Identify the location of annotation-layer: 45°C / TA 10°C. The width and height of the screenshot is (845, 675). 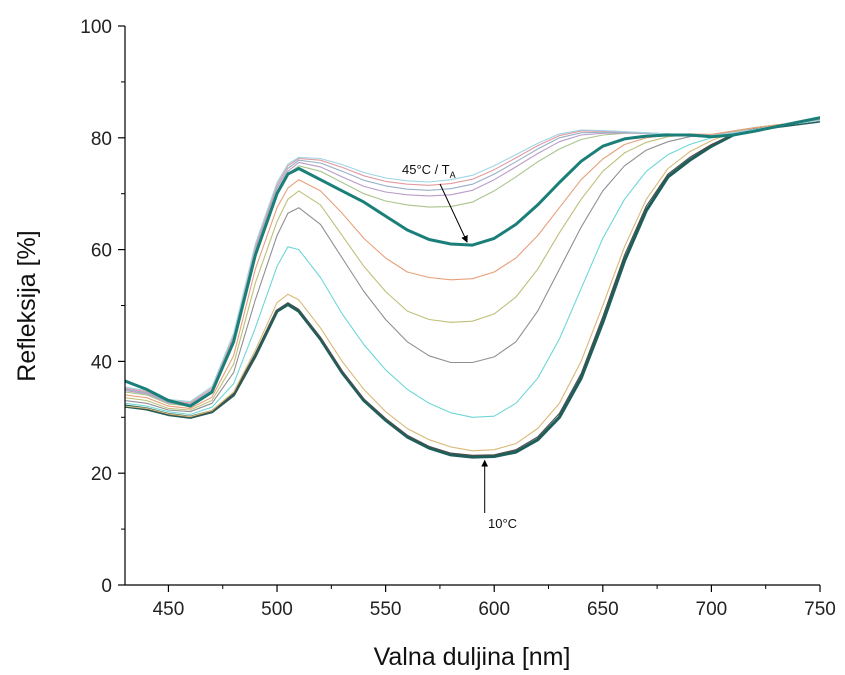
(459, 346).